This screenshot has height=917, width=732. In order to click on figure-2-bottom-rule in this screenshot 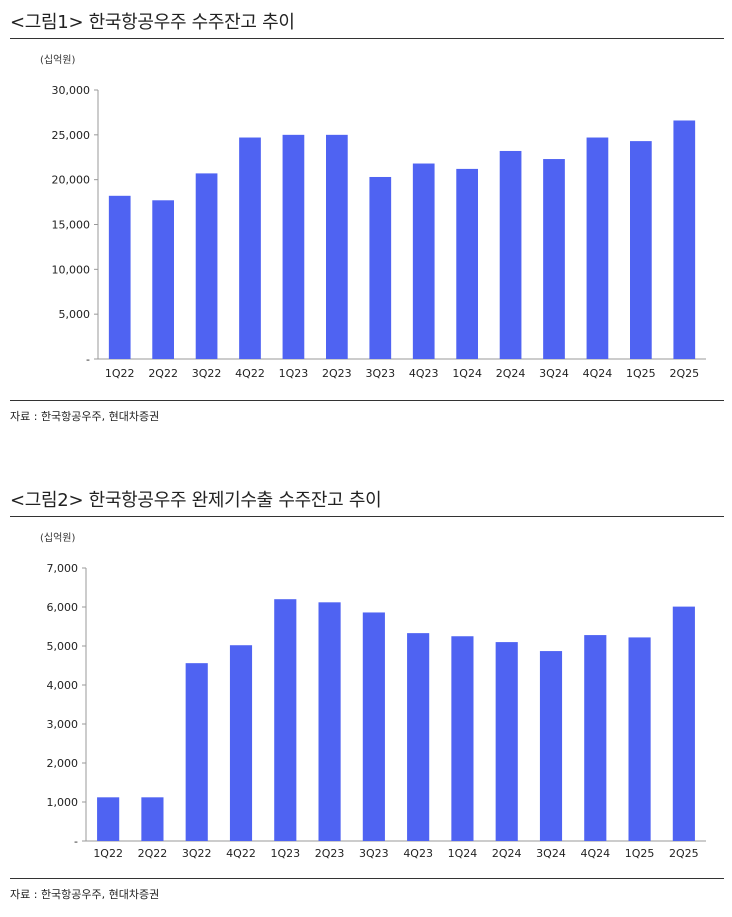, I will do `click(367, 878)`.